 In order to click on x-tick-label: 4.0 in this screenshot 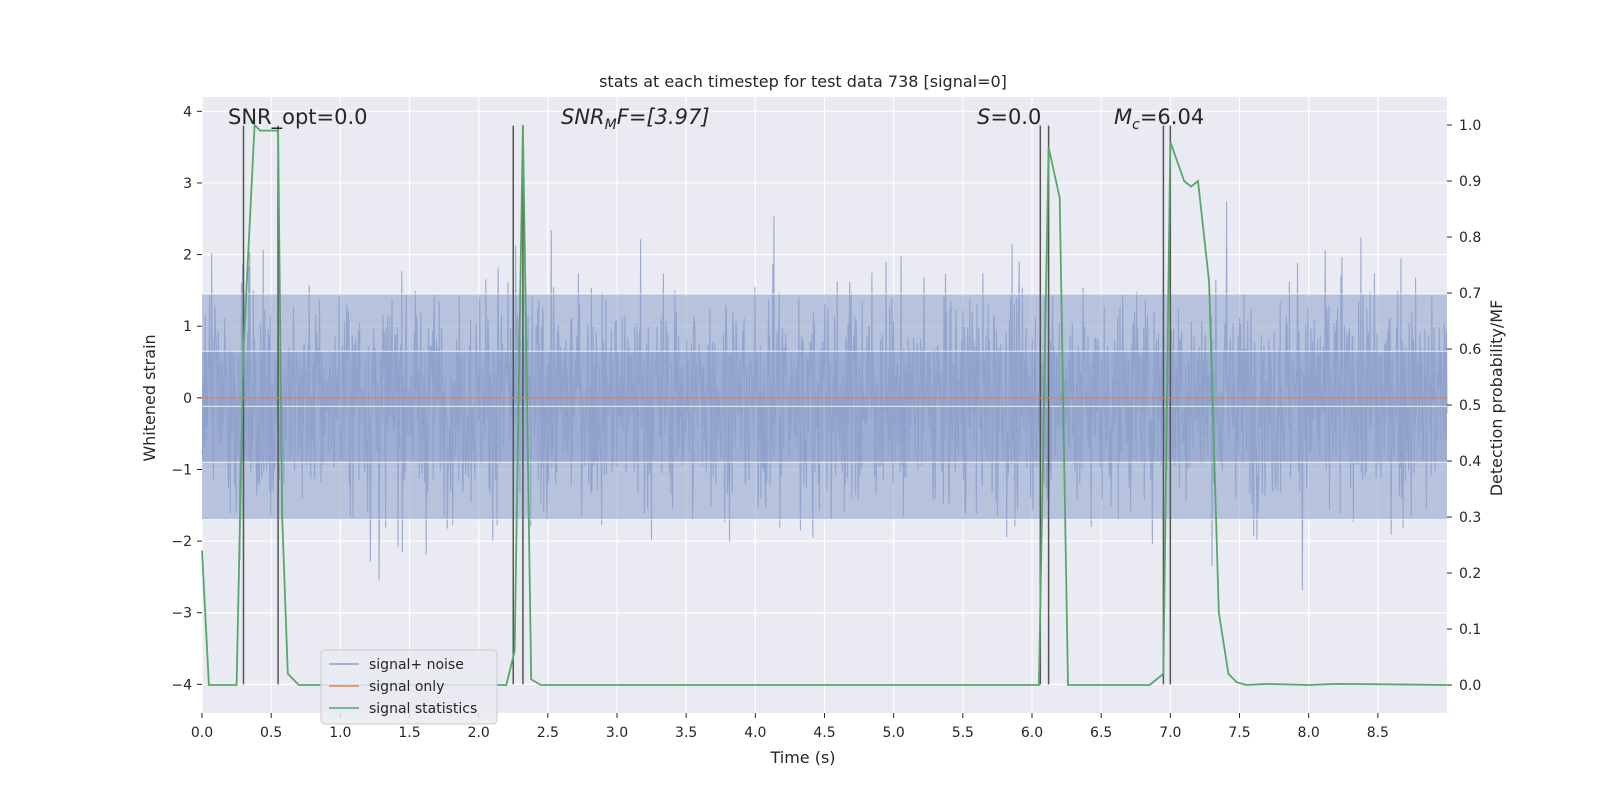, I will do `click(755, 733)`.